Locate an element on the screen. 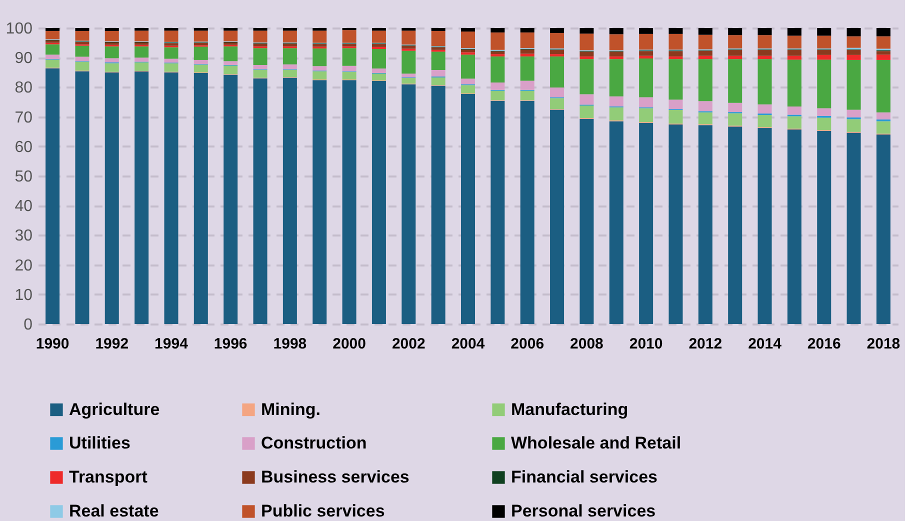 This screenshot has width=920, height=521. x-tick-label: 2016 is located at coordinates (824, 344).